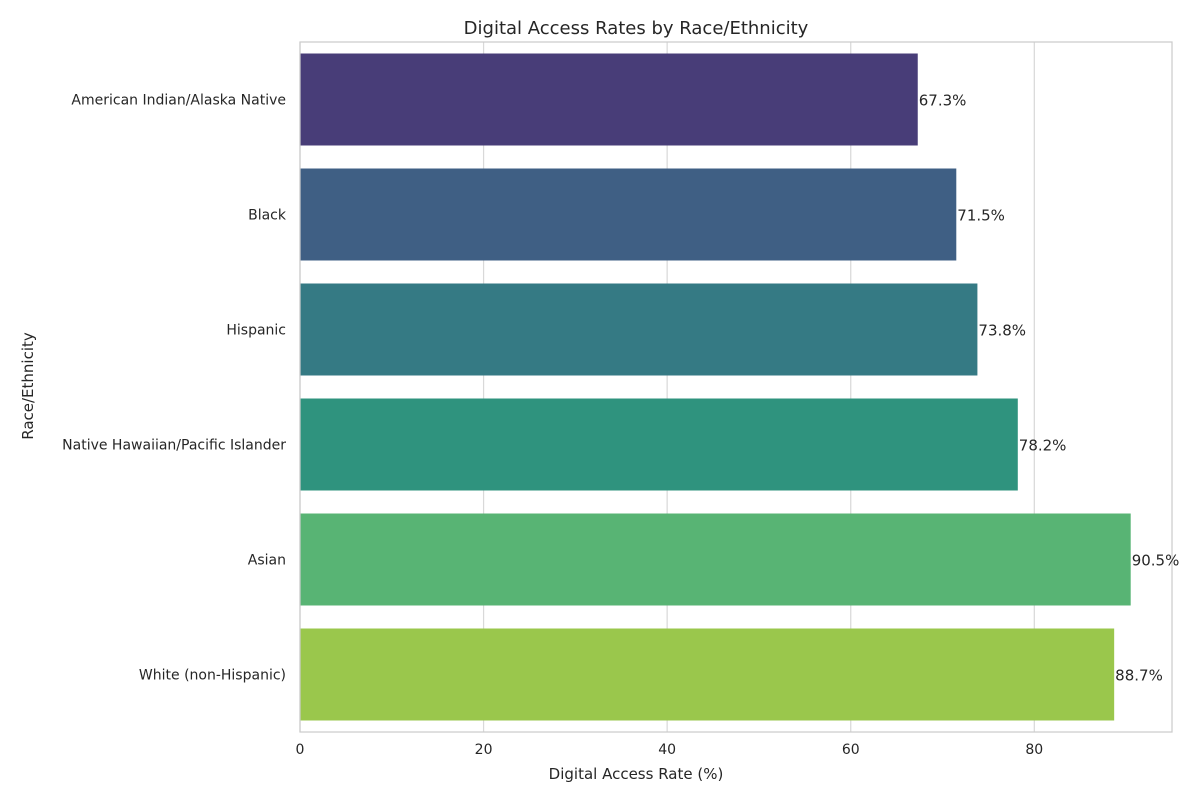 The width and height of the screenshot is (1200, 800). What do you see at coordinates (981, 216) in the screenshot?
I see `bar-value-label: 71.5%` at bounding box center [981, 216].